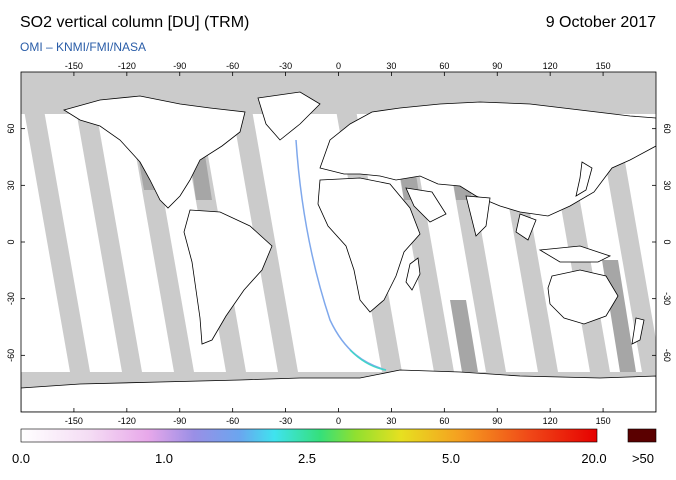  I want to click on so2-trail-tail, so click(368, 360).